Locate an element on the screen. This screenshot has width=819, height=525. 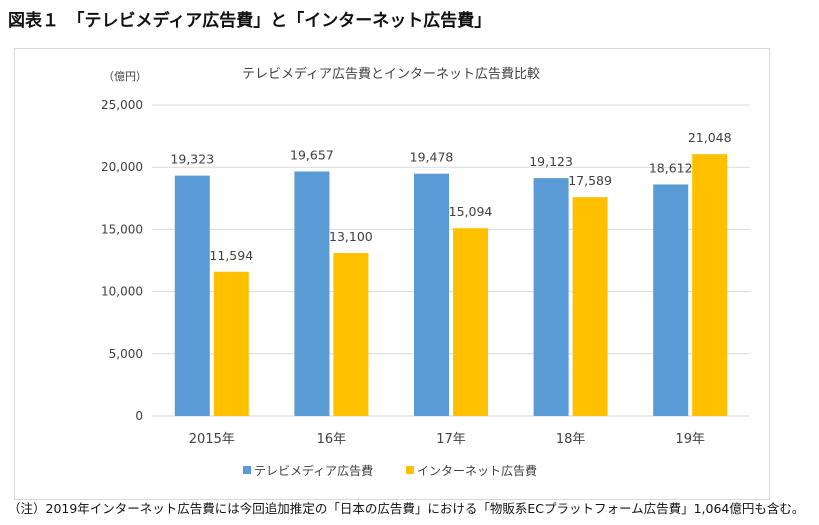
data-label: 19,657 is located at coordinates (312, 154).